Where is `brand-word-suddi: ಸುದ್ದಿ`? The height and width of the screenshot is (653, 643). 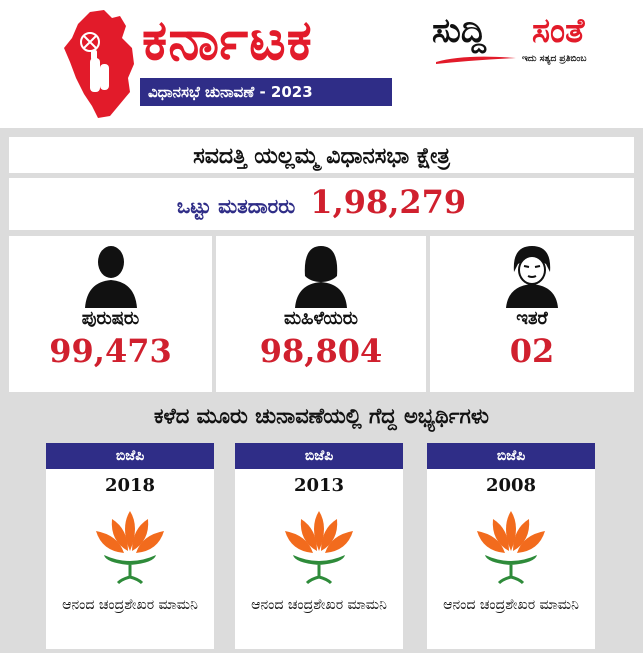
brand-word-suddi: ಸುದ್ದಿ is located at coordinates (459, 31).